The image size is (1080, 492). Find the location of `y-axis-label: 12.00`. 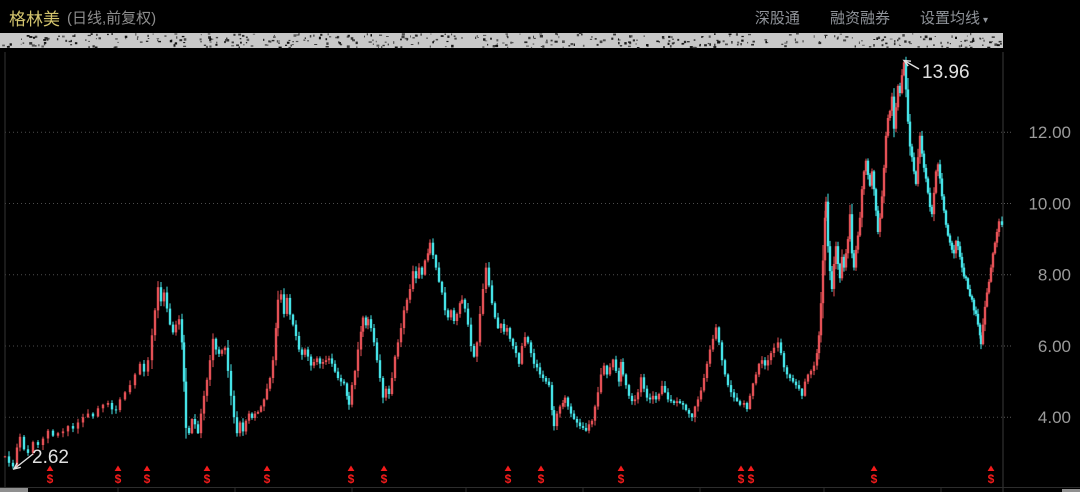

y-axis-label: 12.00 is located at coordinates (1049, 132).